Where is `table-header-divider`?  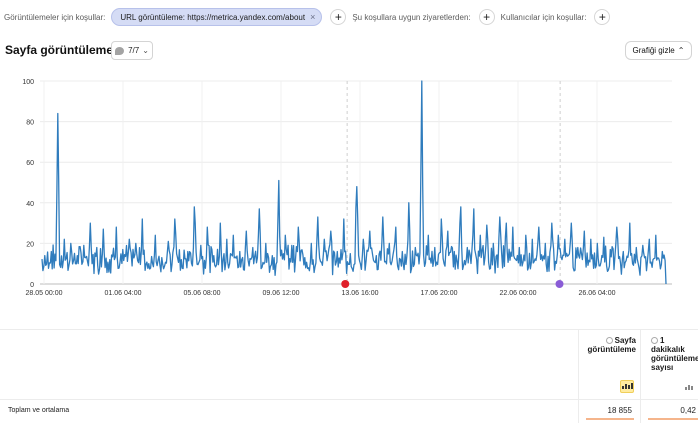
table-header-divider is located at coordinates (349, 399).